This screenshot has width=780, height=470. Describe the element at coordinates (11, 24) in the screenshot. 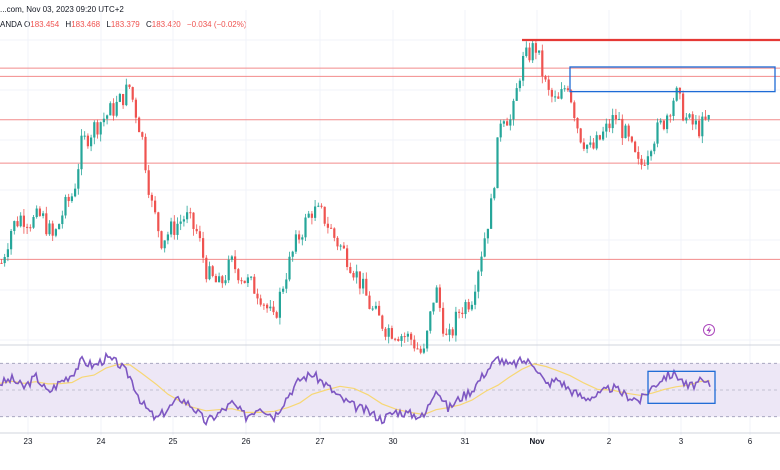

I see `symbol-prefix: ANDA` at that location.